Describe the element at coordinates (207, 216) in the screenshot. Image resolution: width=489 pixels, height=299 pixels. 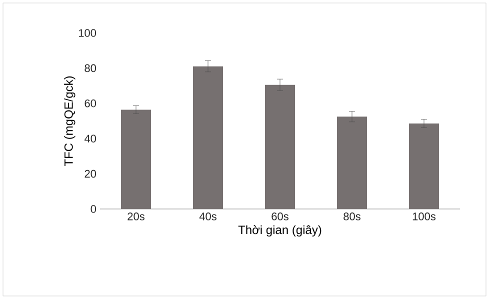
I see `x-tick-label: 40s` at that location.